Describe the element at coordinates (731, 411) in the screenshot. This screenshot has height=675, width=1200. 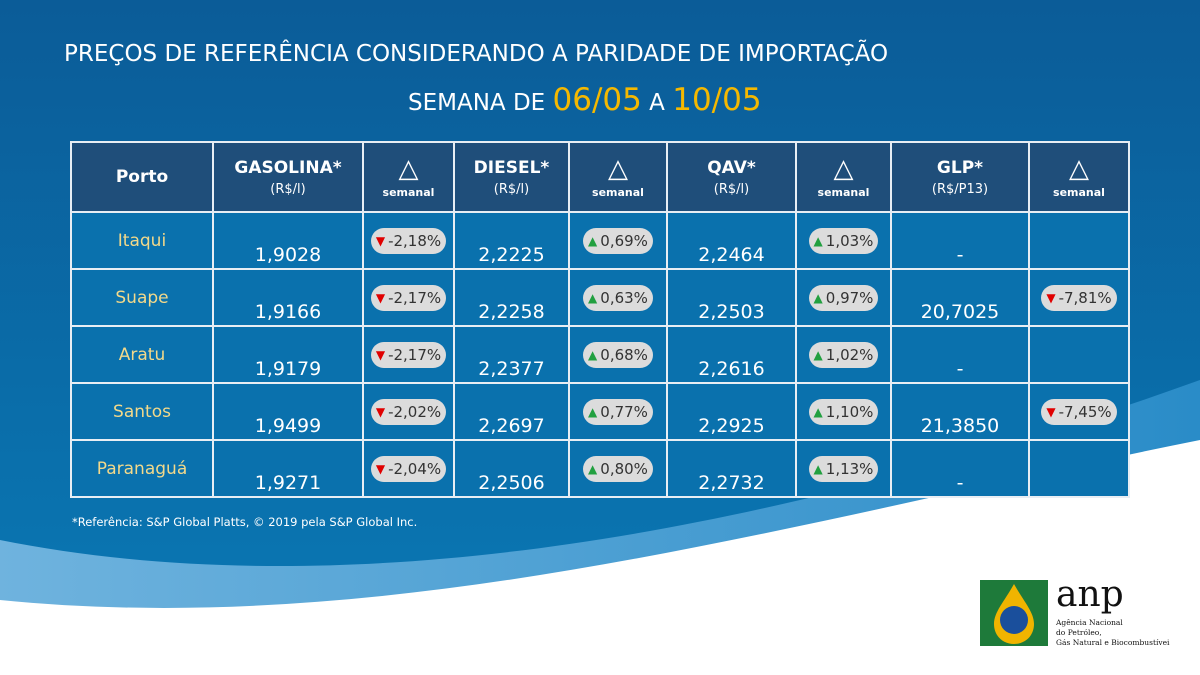
I see `qav-price: 2,2925` at that location.